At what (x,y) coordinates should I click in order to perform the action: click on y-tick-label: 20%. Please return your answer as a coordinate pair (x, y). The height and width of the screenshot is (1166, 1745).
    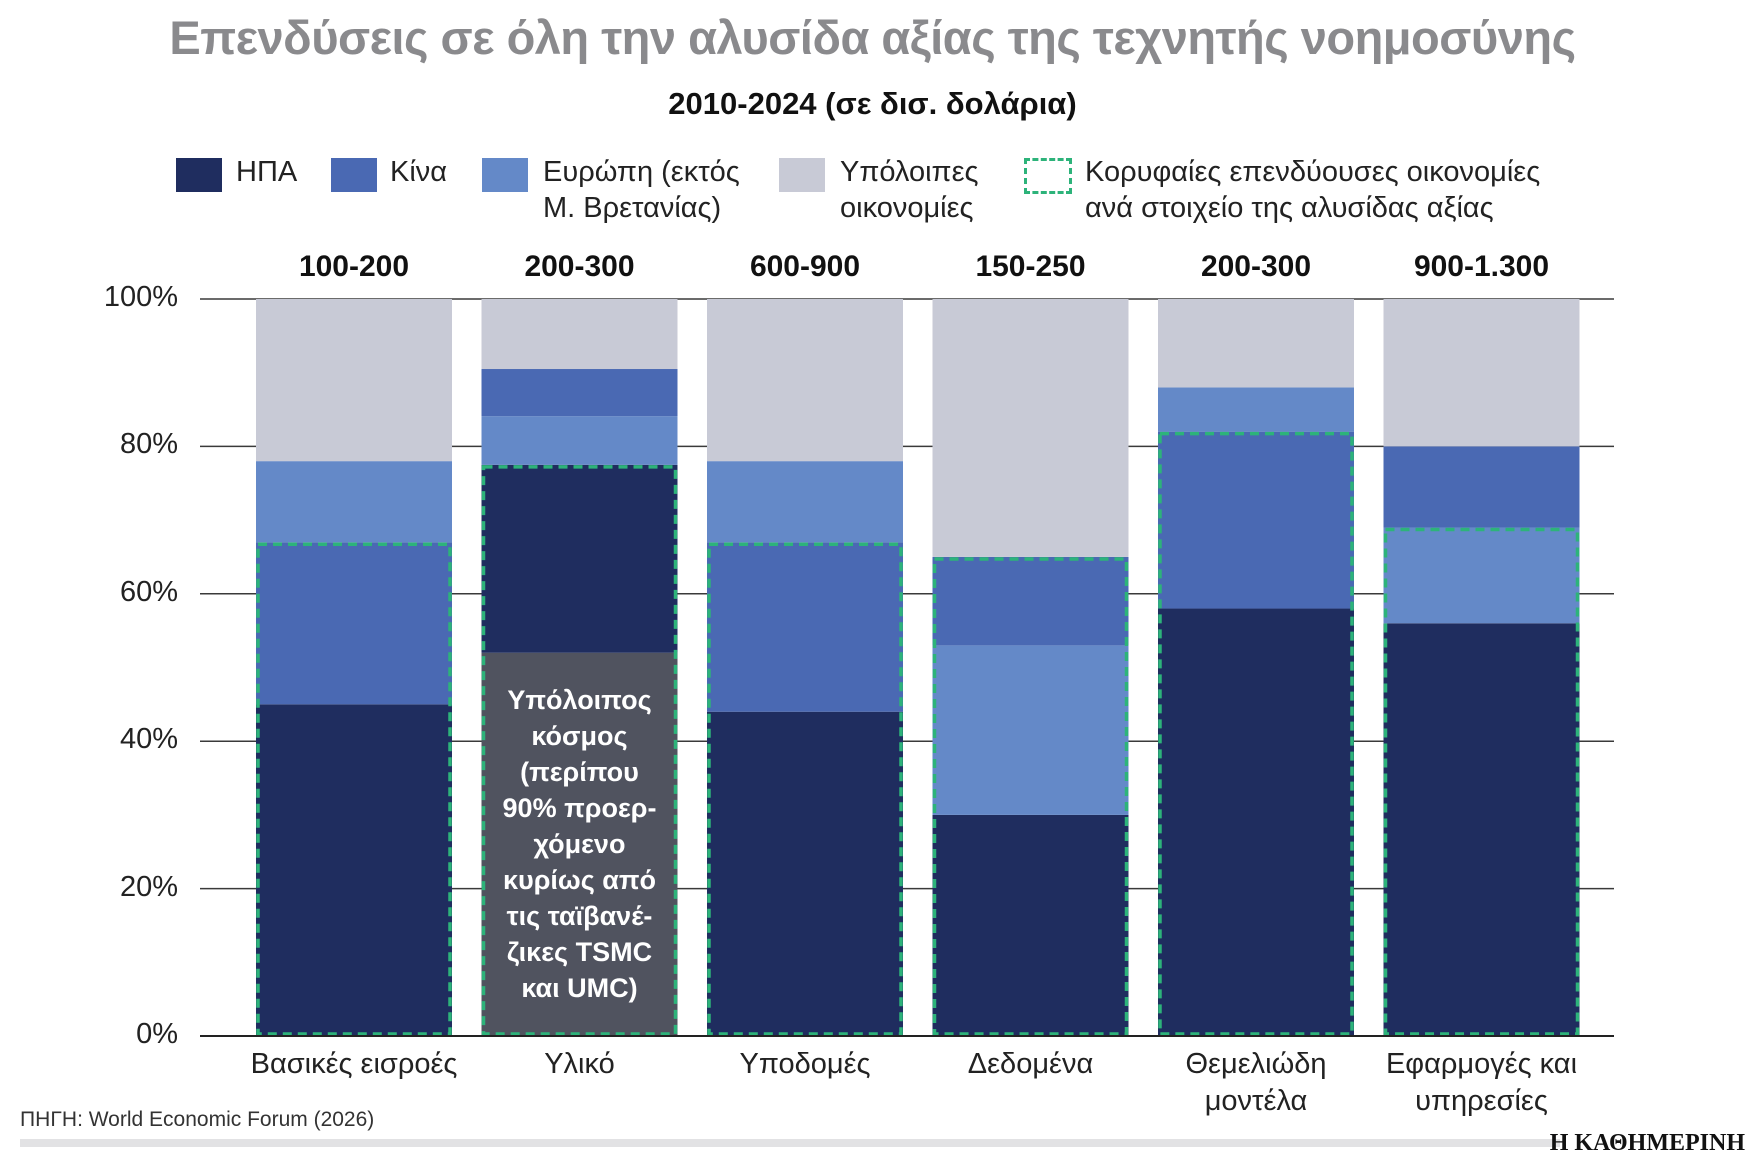
    Looking at the image, I should click on (148, 886).